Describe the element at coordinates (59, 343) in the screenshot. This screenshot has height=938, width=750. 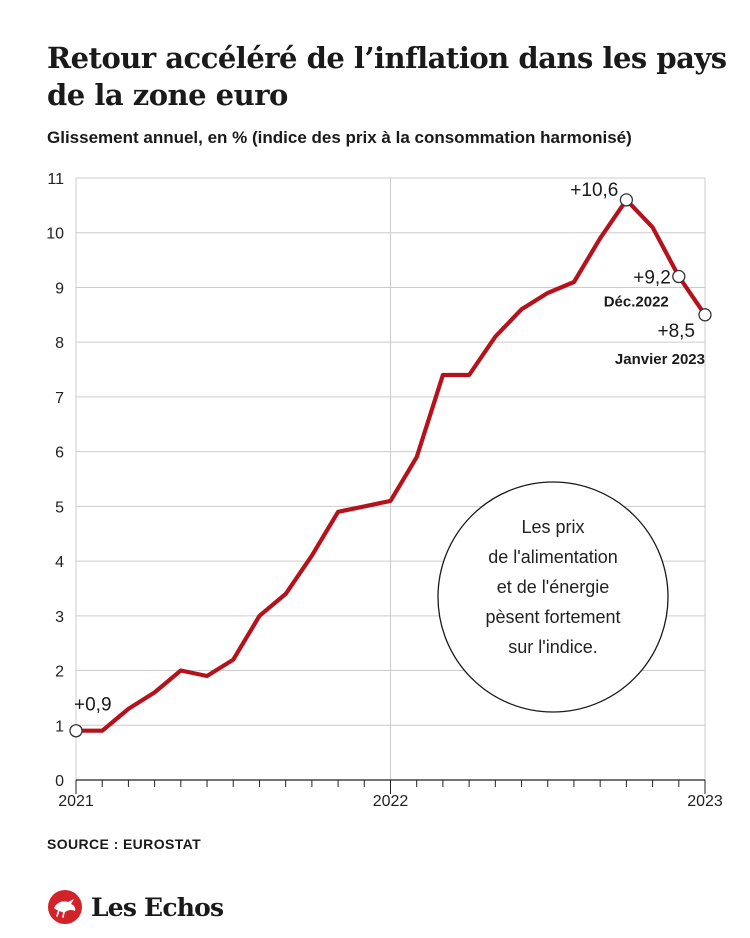
I see `y-tick-label: 8` at that location.